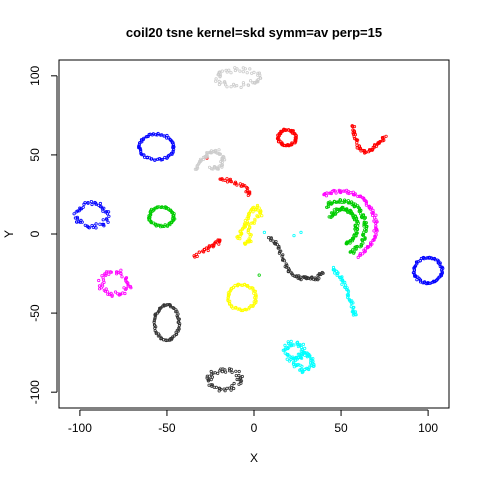 The width and height of the screenshot is (480, 485). I want to click on y-axis: -100 -50 0 50 100, so click(43, 234).